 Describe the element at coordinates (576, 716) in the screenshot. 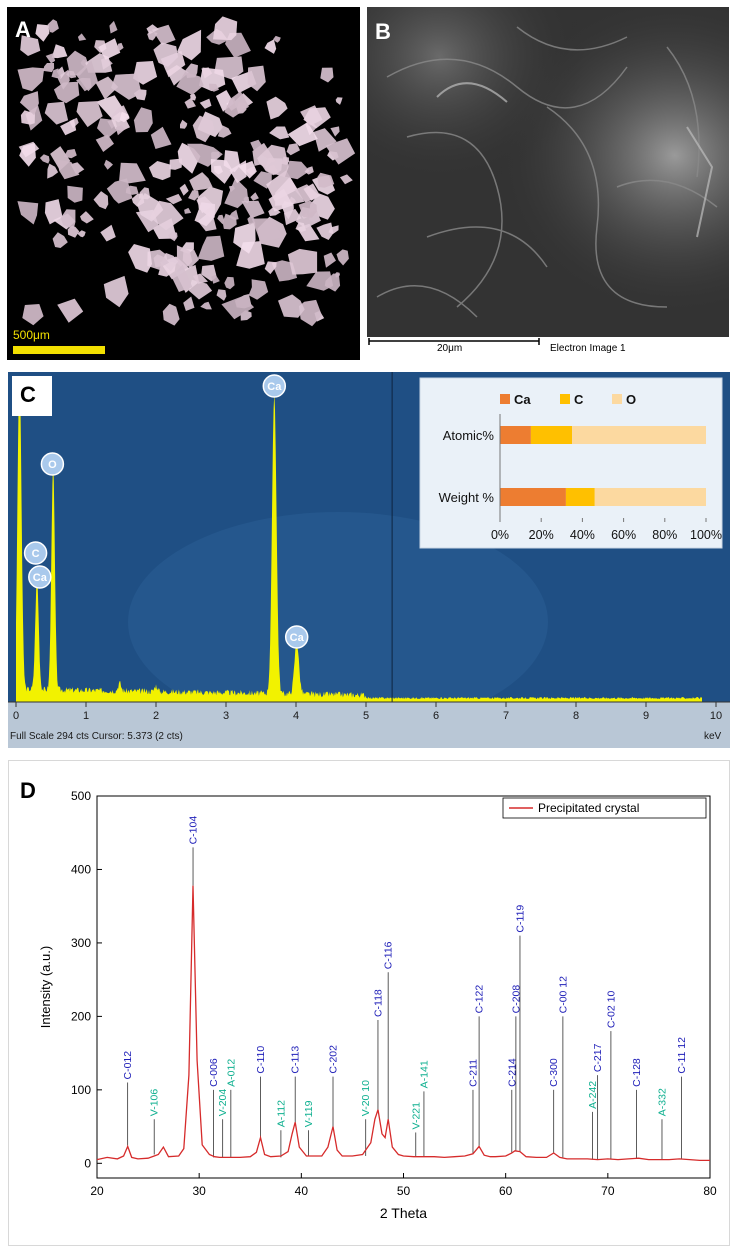

I see `eds-x-tick-label: 8` at that location.